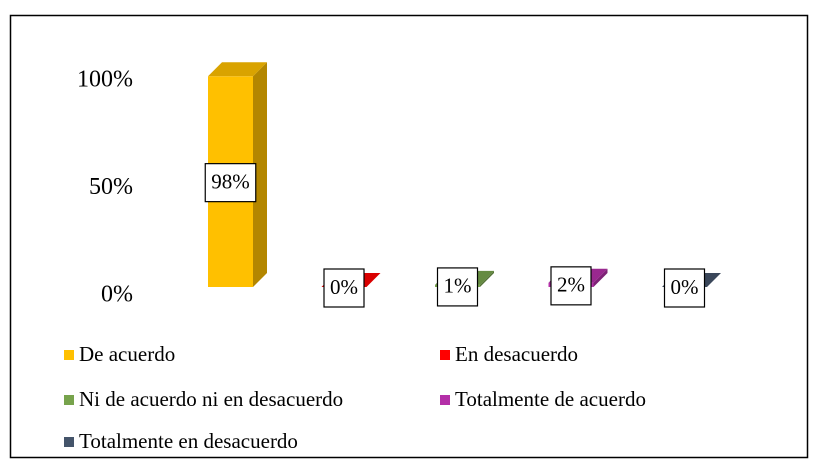  I want to click on data-label: 1%, so click(458, 286).